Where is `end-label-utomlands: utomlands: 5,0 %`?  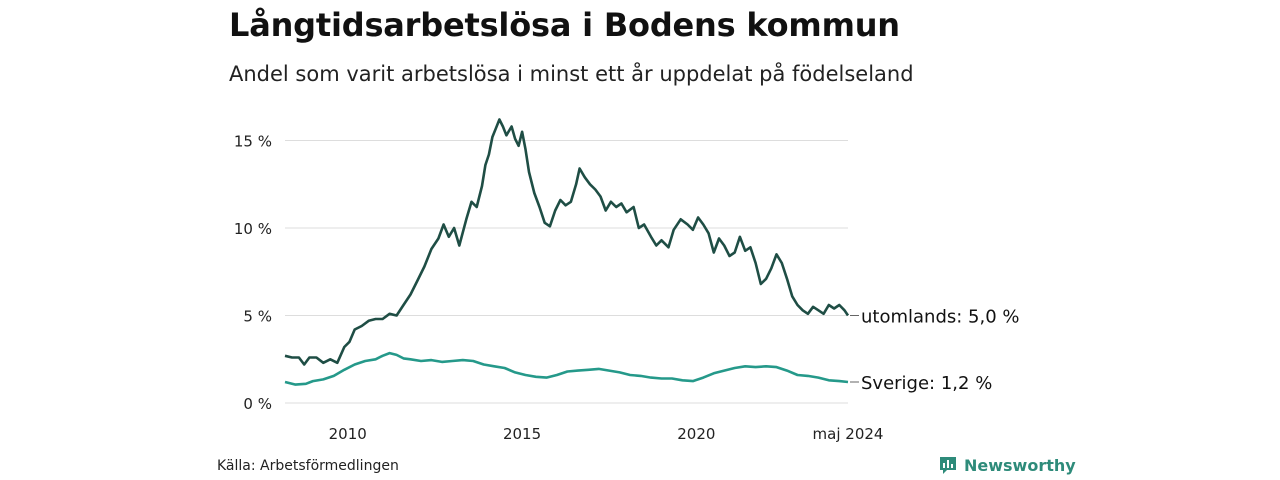 end-label-utomlands: utomlands: 5,0 % is located at coordinates (940, 317).